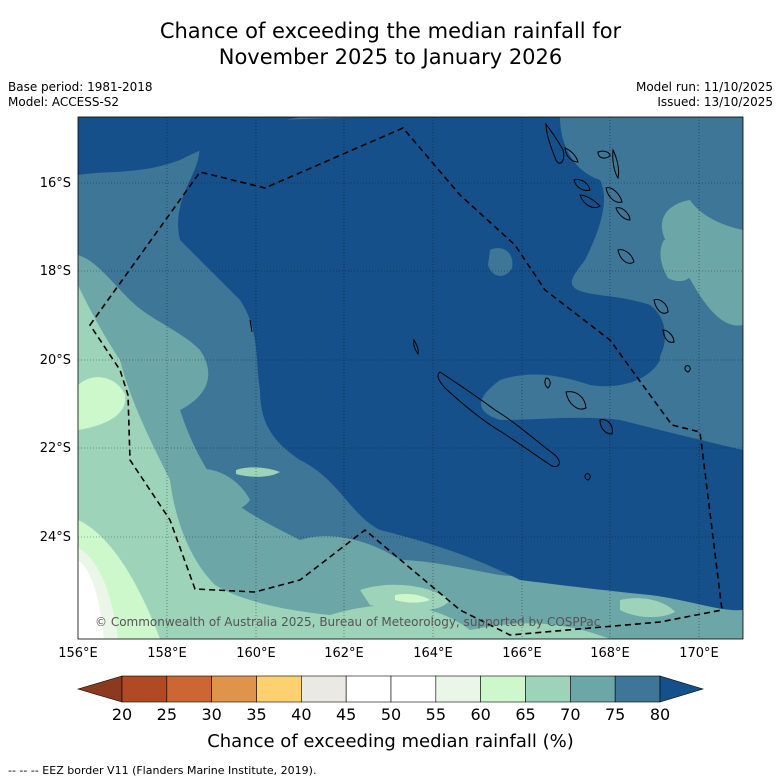  Describe the element at coordinates (166, 714) in the screenshot. I see `colorbar-tick-label: 25` at that location.